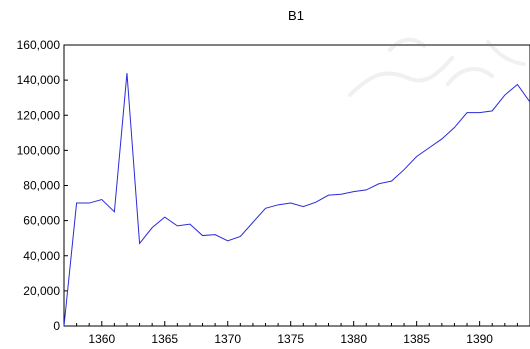  I want to click on x-axis: 1360 1365 1370 1375 1380 1385 1390, so click(296, 333).